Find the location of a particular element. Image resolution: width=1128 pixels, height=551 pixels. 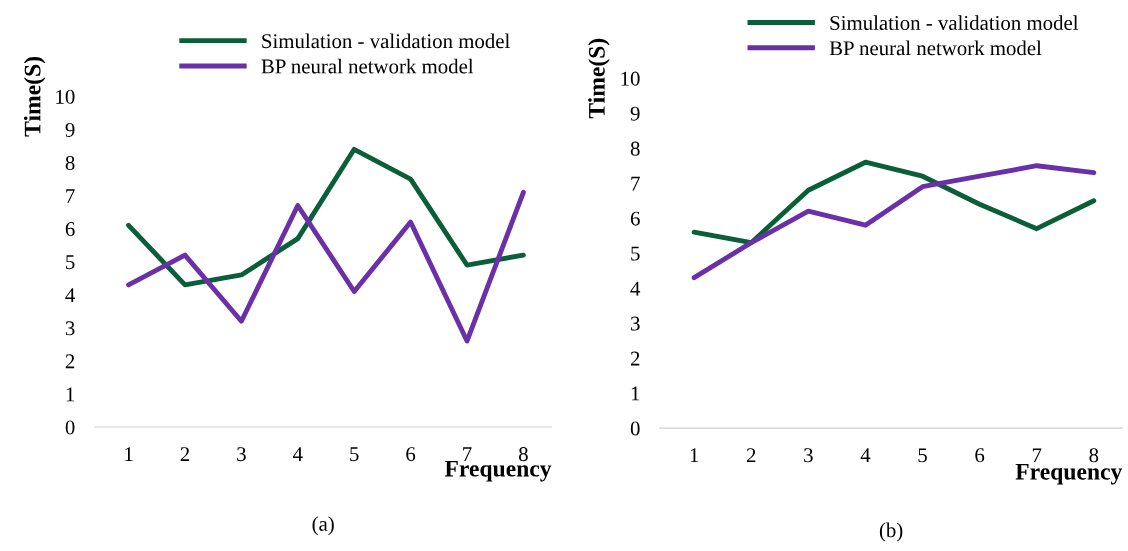

text: (a) is located at coordinates (323, 526).